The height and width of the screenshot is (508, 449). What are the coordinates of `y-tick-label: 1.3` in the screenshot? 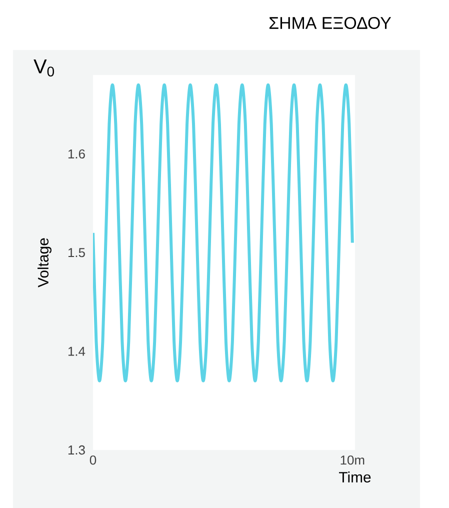 It's located at (76, 450).